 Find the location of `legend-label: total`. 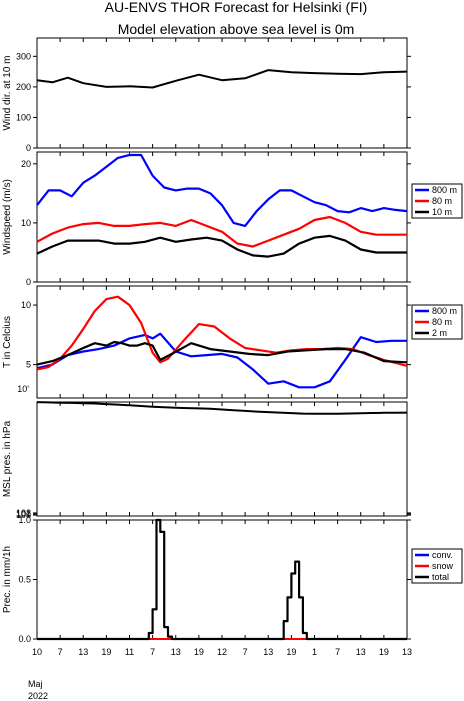

legend-label: total is located at coordinates (440, 577).